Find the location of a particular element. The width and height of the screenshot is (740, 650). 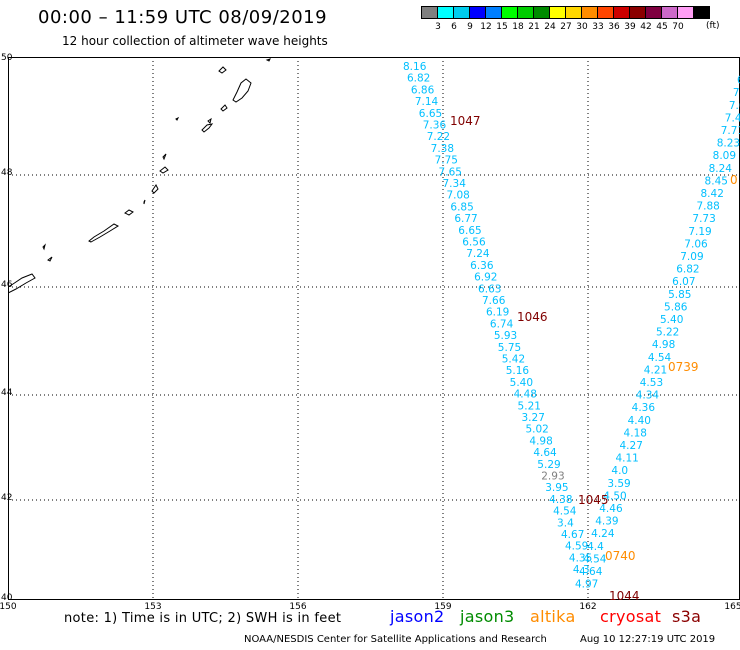

wave-height-value: 4.64 is located at coordinates (591, 572).